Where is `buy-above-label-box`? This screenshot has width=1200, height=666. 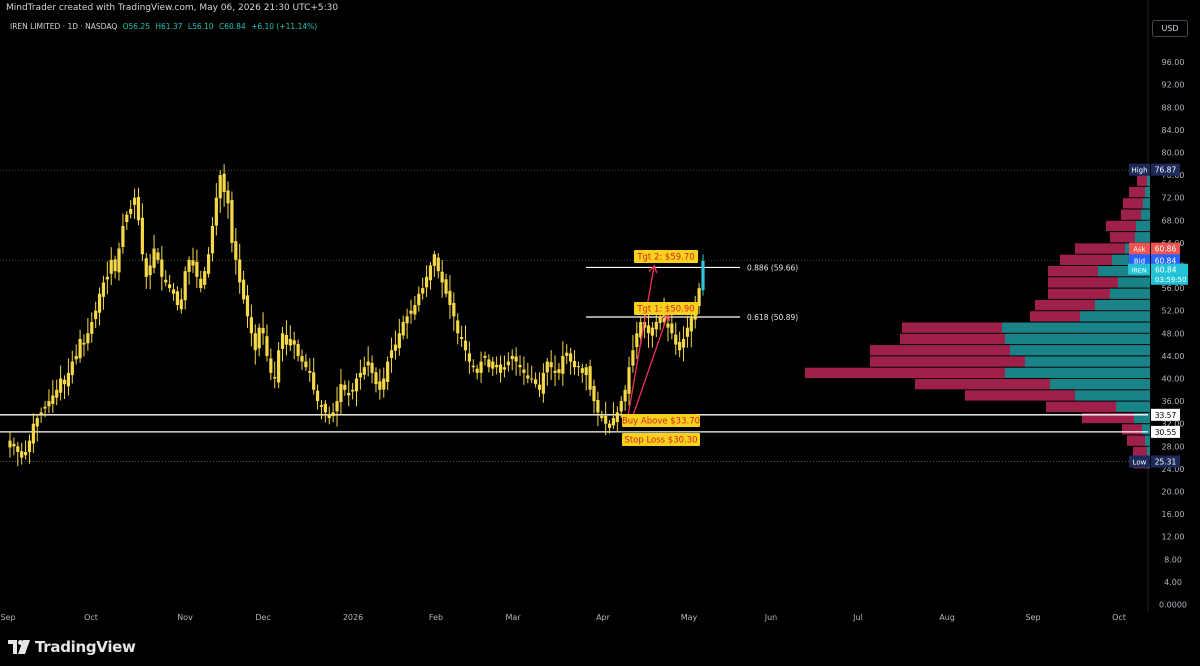 buy-above-label-box is located at coordinates (661, 420).